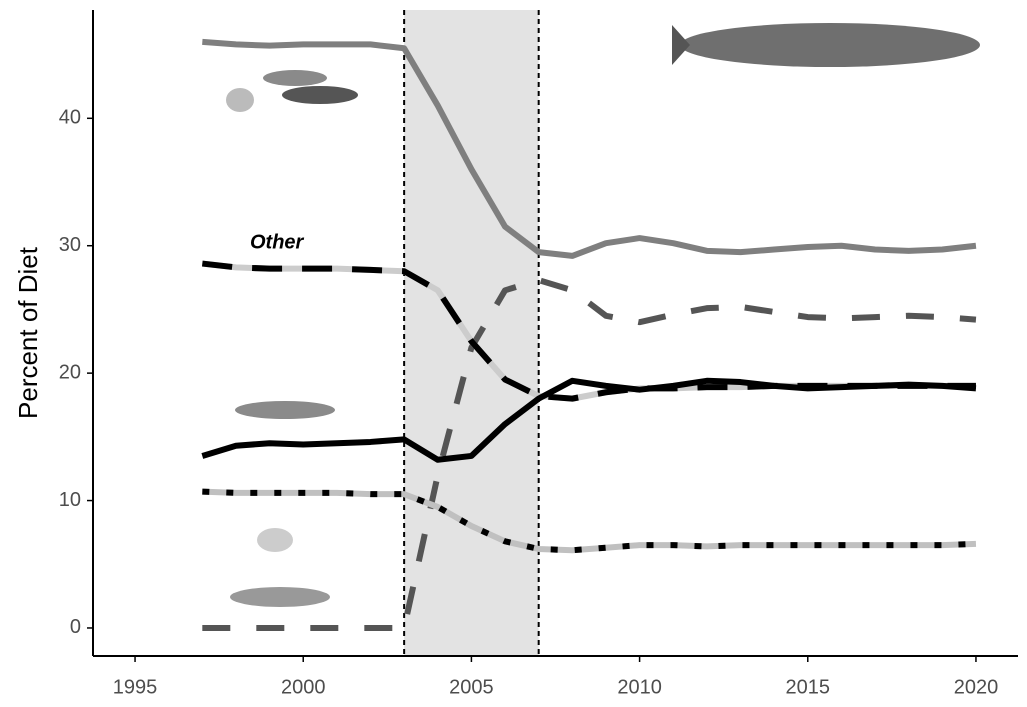 The image size is (1027, 707). Describe the element at coordinates (808, 687) in the screenshot. I see `x-tick-label: 2015` at that location.